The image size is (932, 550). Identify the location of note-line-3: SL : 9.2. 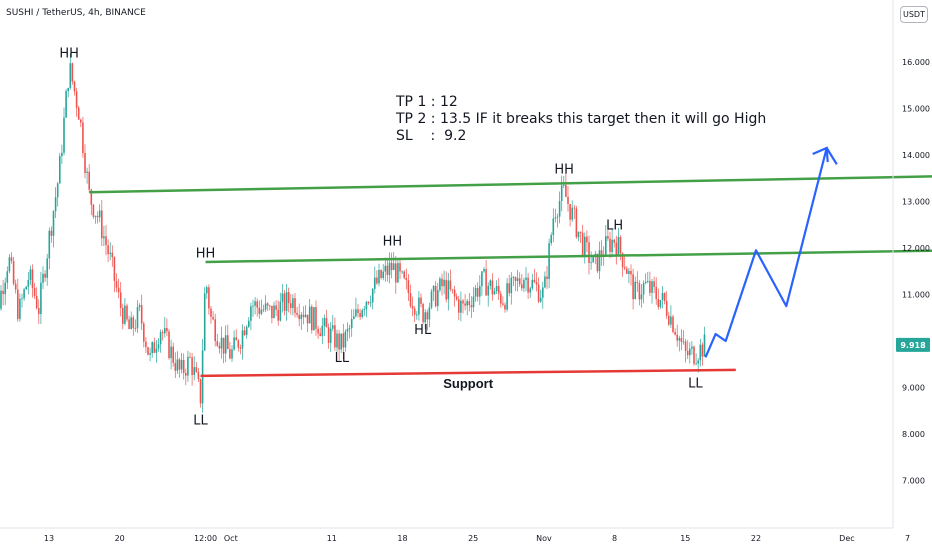
(431, 136).